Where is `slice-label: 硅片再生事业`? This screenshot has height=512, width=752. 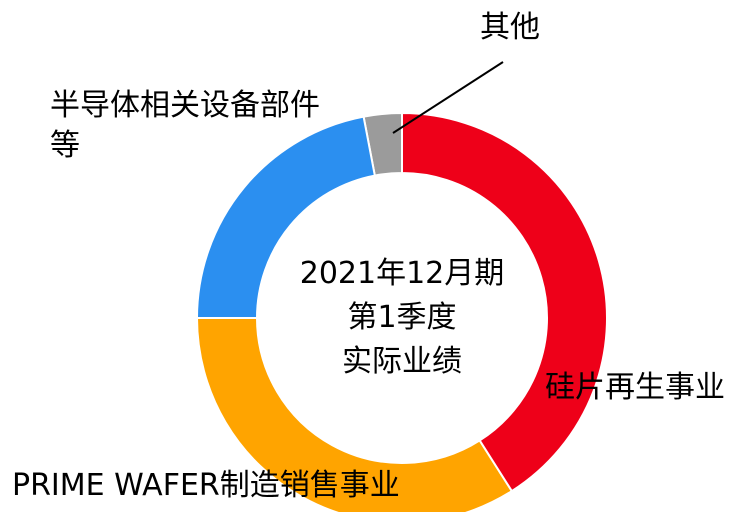
slice-label: 硅片再生事业 is located at coordinates (635, 387).